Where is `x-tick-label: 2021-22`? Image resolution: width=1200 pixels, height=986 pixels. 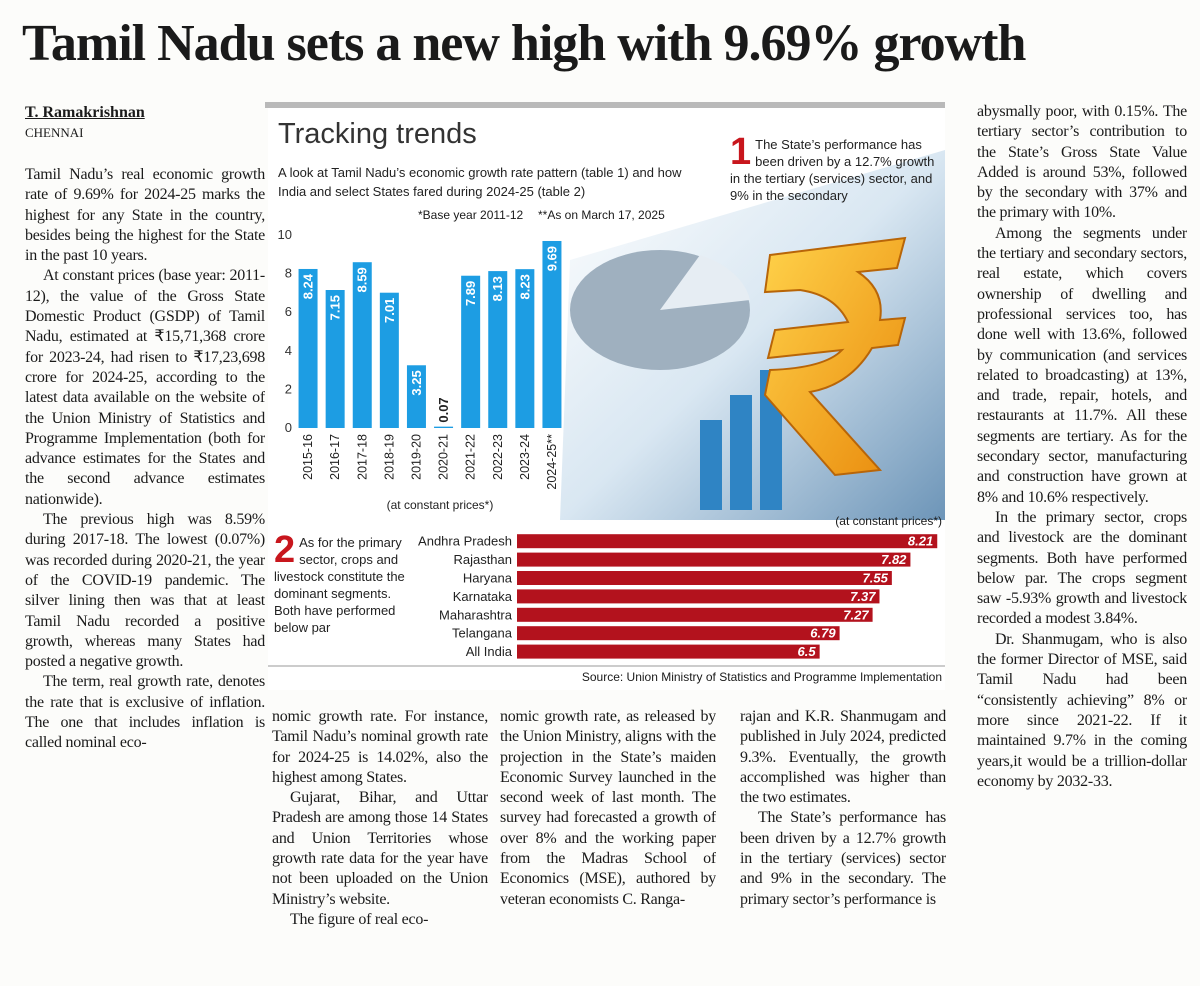 x-tick-label: 2021-22 is located at coordinates (471, 457).